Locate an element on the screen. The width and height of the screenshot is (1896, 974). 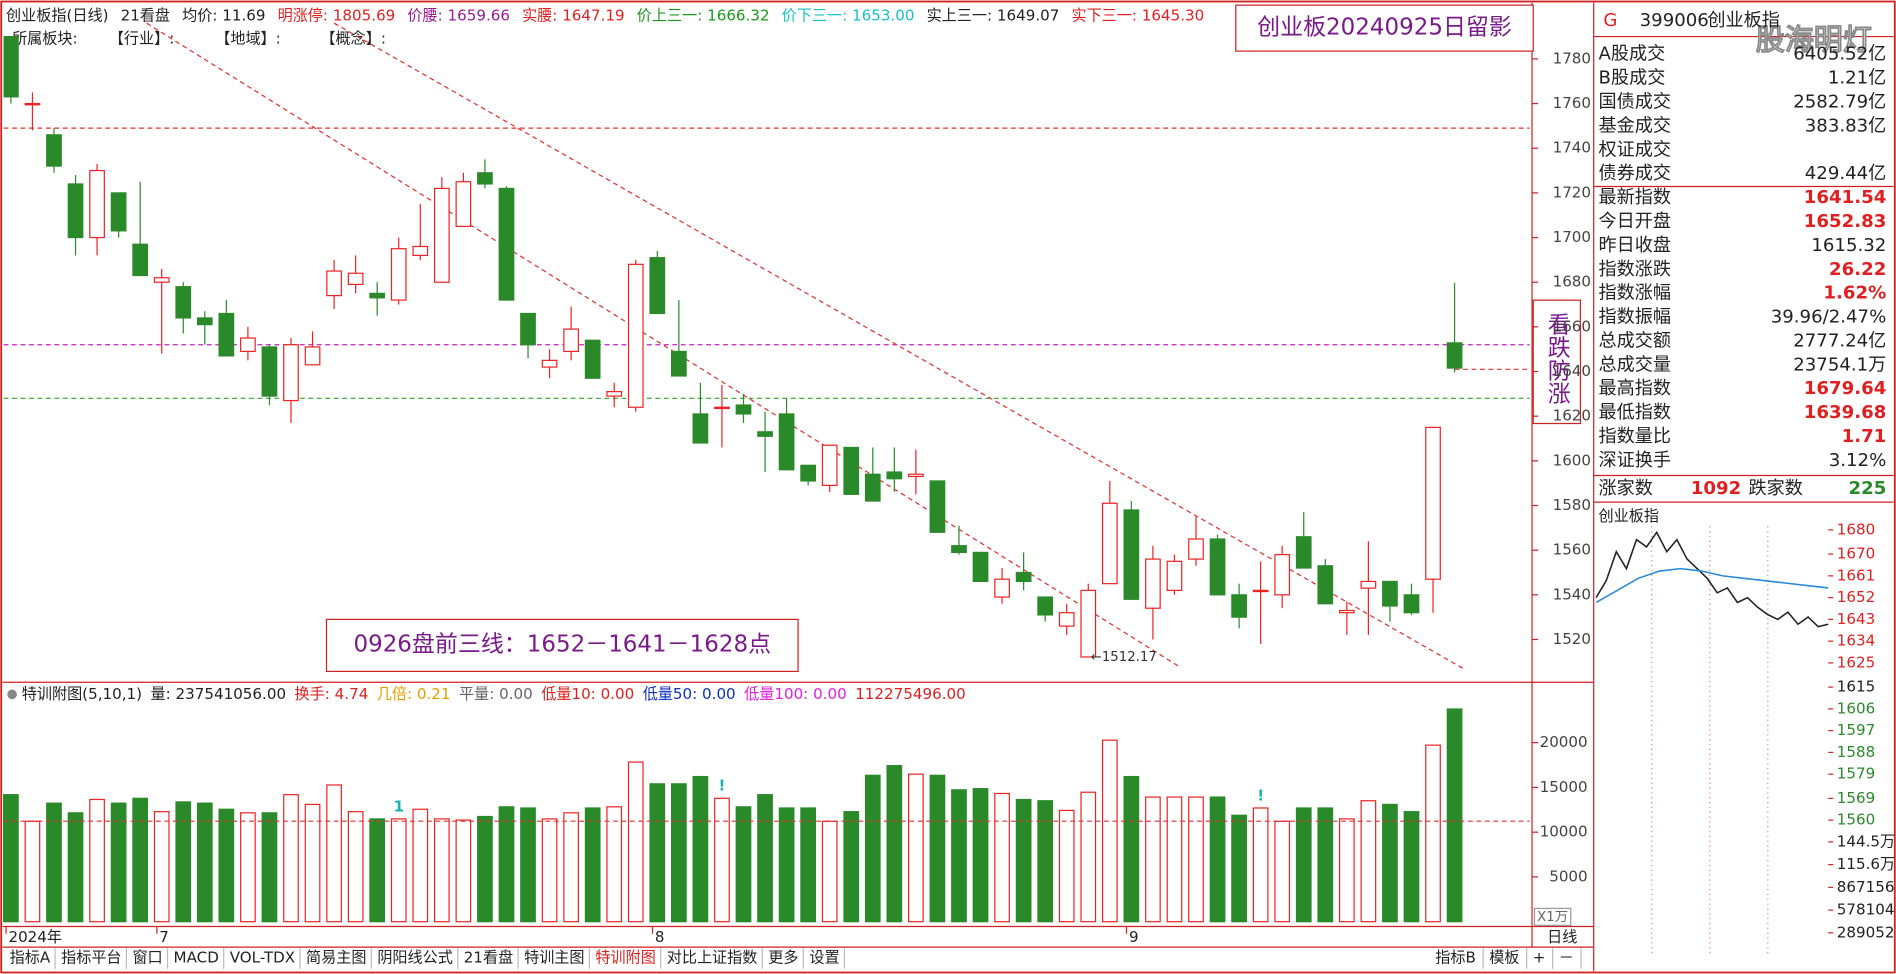
tab: 指标平台 is located at coordinates (91, 957).